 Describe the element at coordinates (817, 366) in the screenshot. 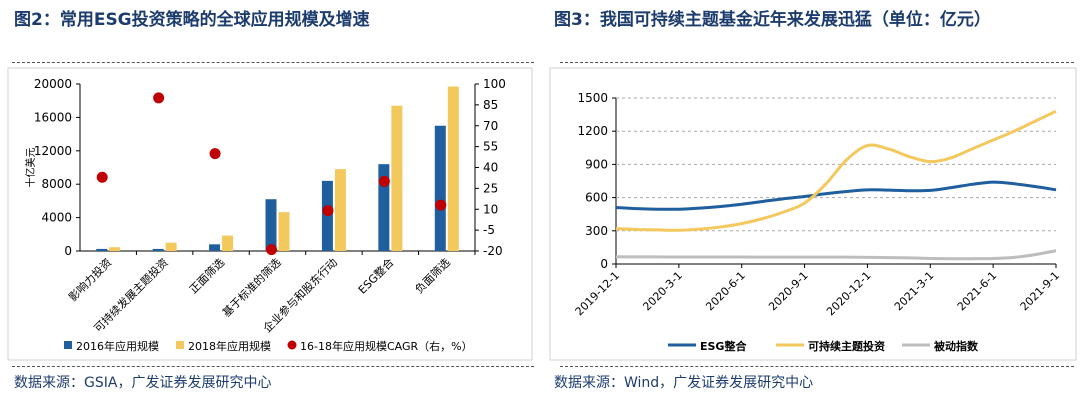

I see `right-bottom-rule` at that location.